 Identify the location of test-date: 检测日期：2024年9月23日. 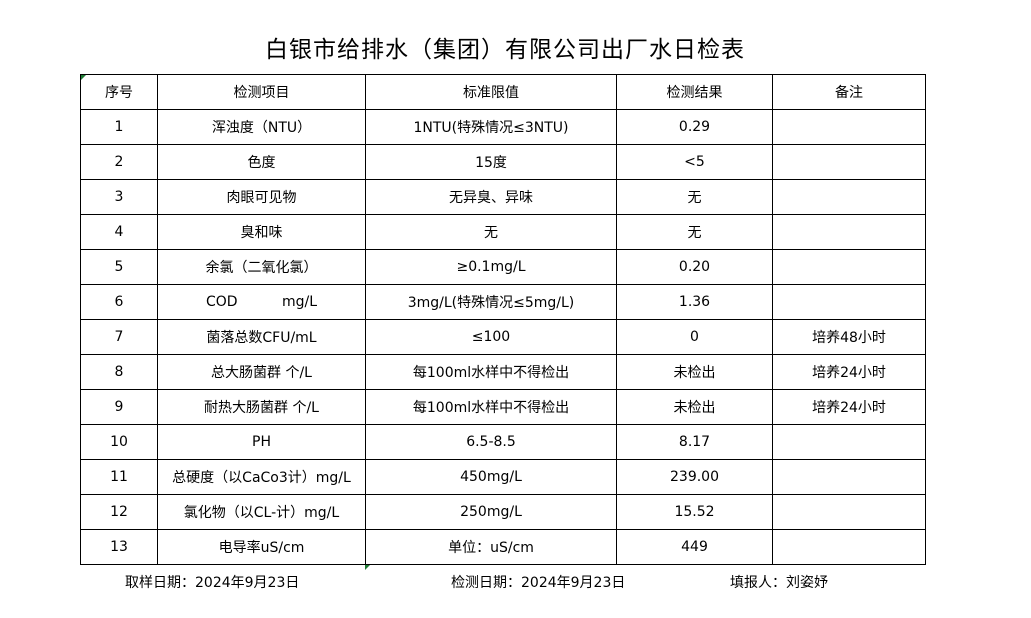
(538, 583).